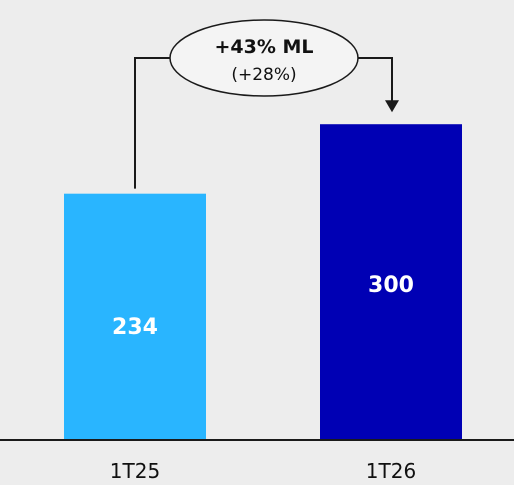 This screenshot has width=514, height=485. Describe the element at coordinates (263, 75) in the screenshot. I see `growth-callout-sub: (+28%)` at that location.